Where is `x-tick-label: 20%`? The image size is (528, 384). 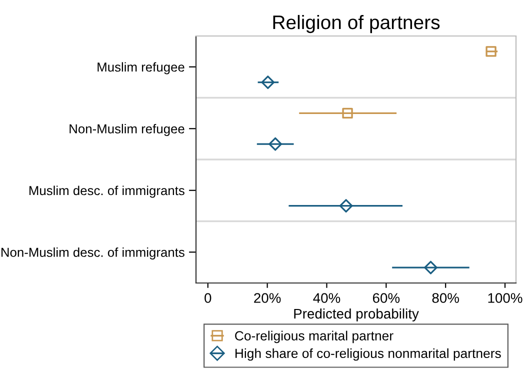
x-tick-label: 20% is located at coordinates (267, 298).